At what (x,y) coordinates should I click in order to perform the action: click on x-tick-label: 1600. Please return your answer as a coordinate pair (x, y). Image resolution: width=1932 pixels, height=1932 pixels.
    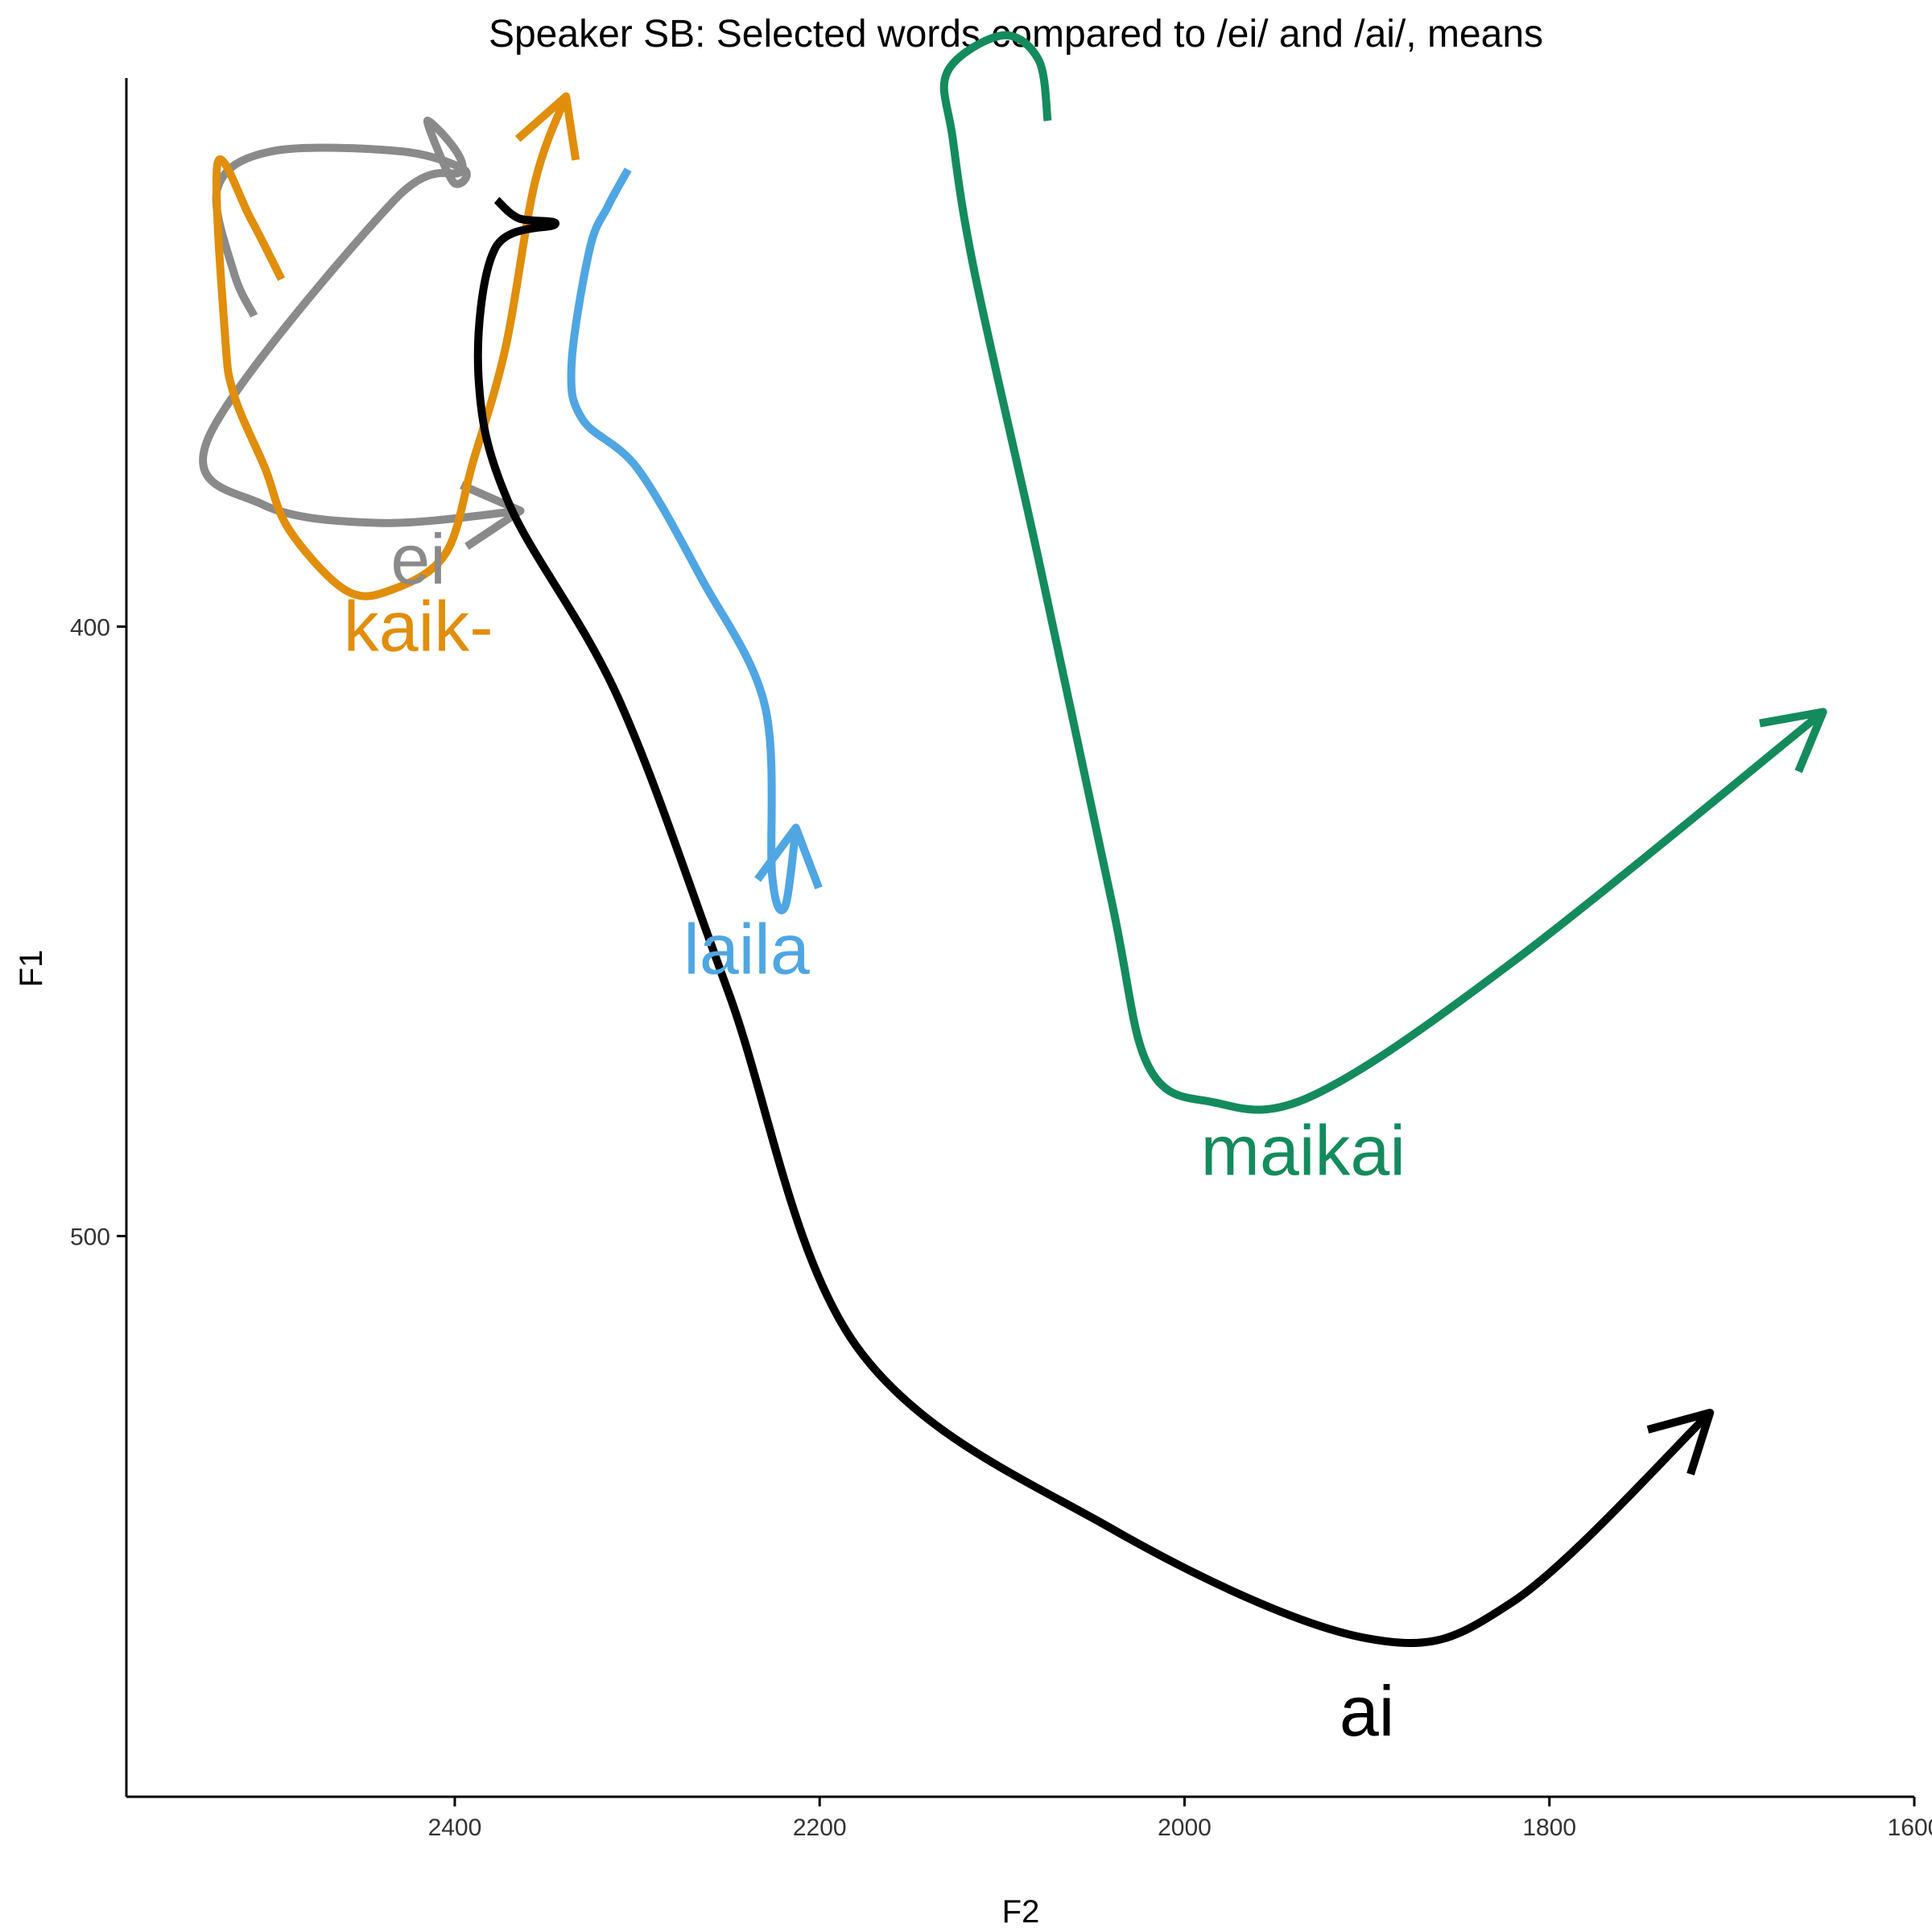
    Looking at the image, I should click on (1910, 1827).